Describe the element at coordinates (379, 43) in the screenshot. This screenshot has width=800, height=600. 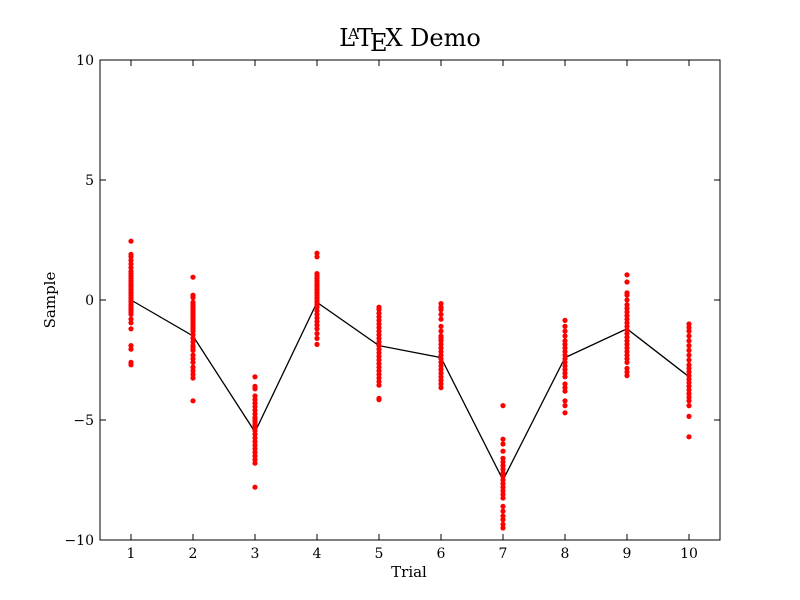
I see `title-latex-e: E` at that location.